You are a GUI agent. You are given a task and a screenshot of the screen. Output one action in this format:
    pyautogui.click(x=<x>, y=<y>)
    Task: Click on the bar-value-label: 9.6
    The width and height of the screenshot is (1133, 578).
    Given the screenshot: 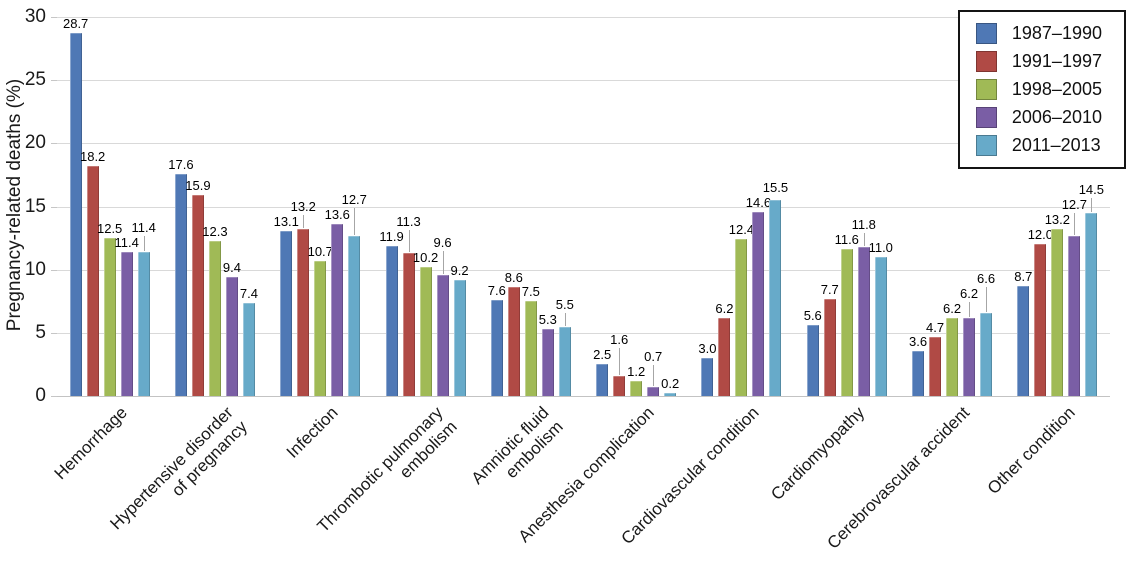 What is the action you would take?
    pyautogui.click(x=442, y=242)
    